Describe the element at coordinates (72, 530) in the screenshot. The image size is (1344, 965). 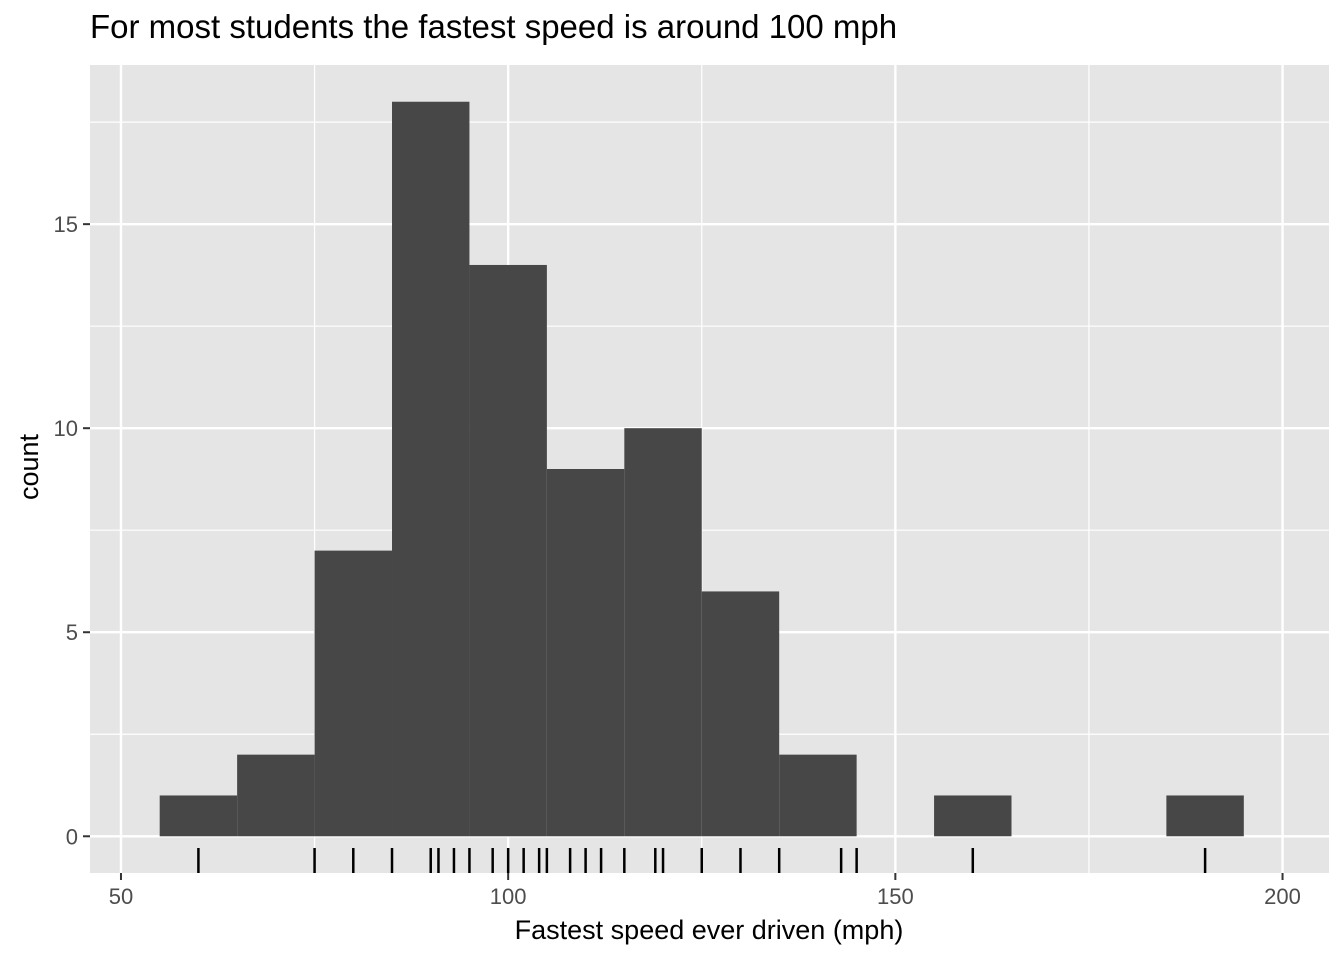
I see `y-axis: 0 5 10 15` at that location.